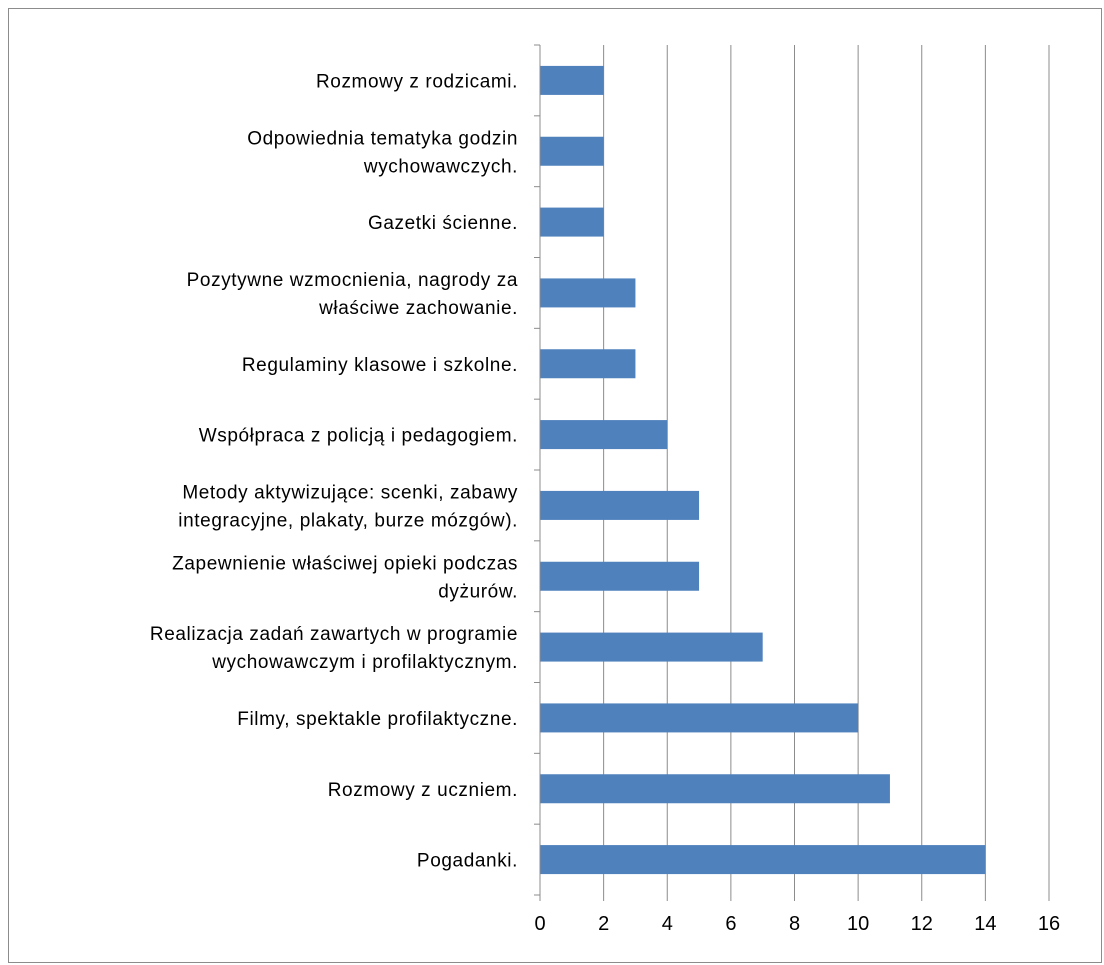  Describe the element at coordinates (603, 924) in the screenshot. I see `x-tick-label: 2` at that location.